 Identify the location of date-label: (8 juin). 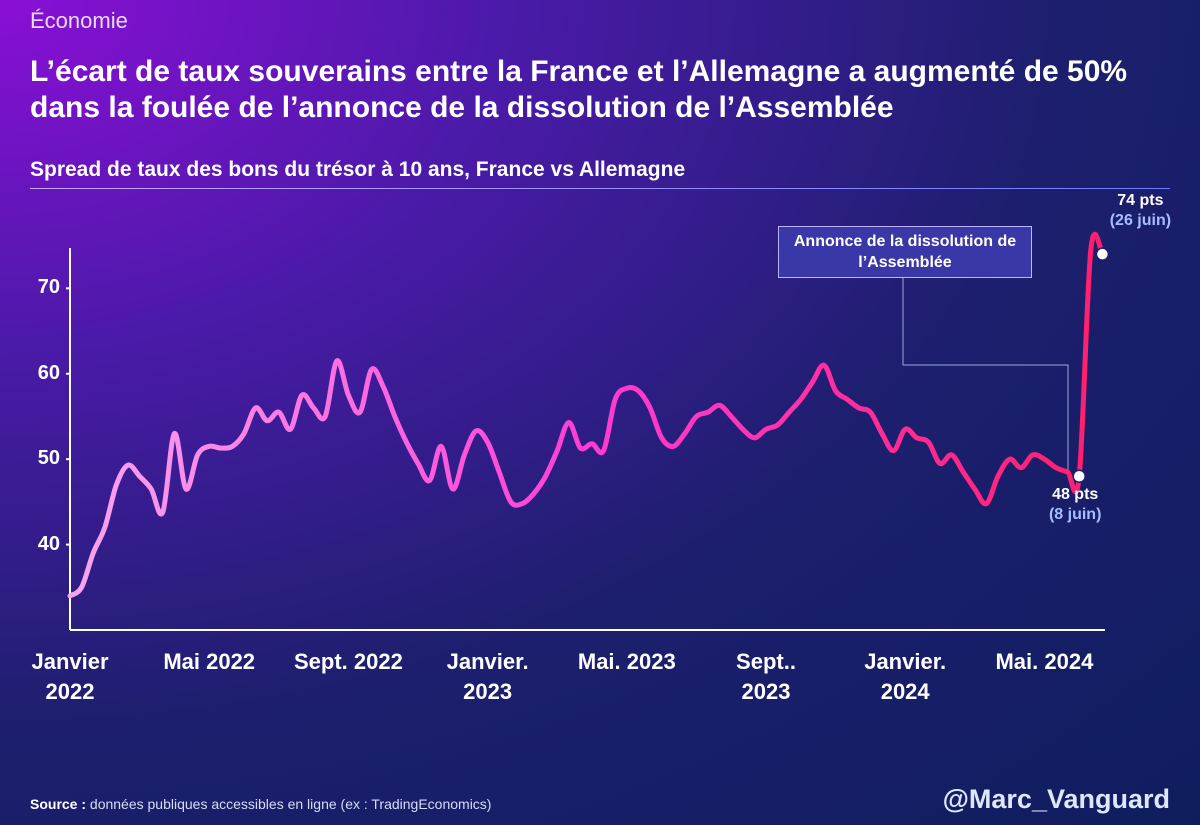
(1075, 515).